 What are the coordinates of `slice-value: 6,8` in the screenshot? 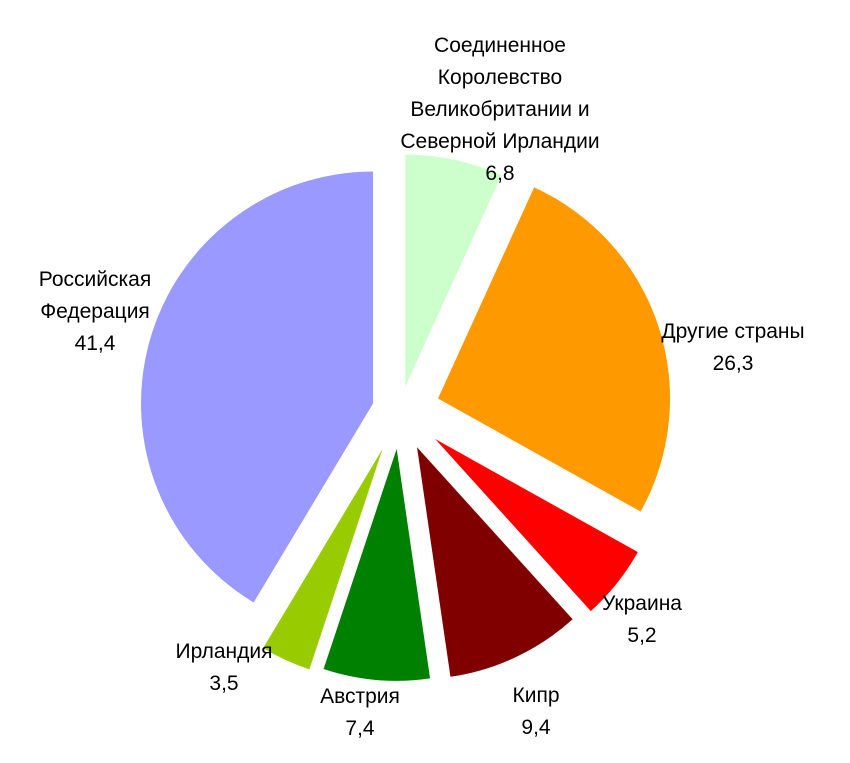 It's located at (499, 173).